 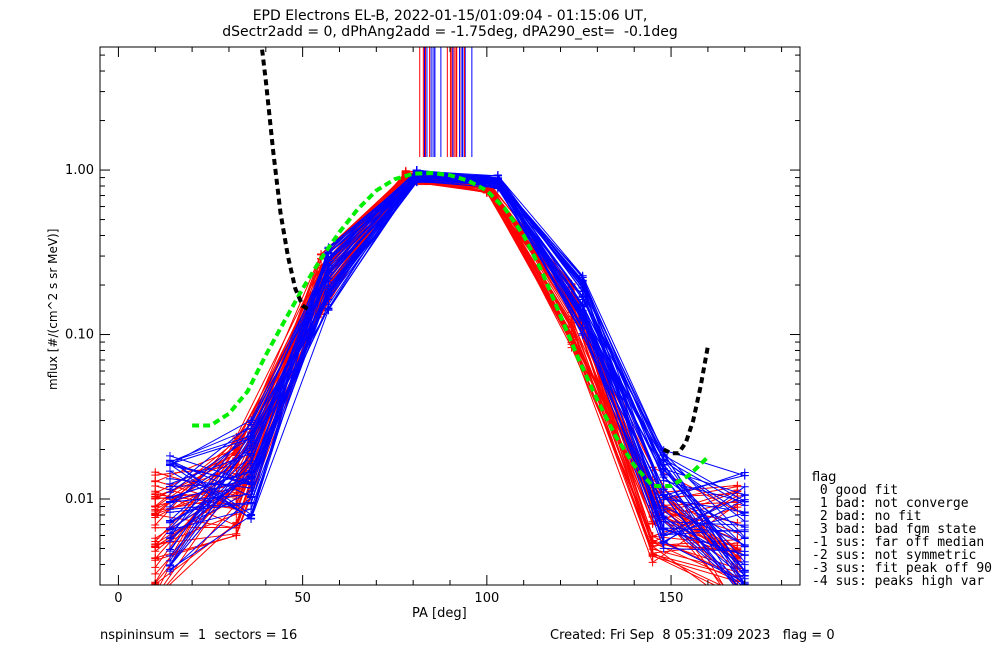 I want to click on x-axis-label: PA [deg], so click(x=439, y=613).